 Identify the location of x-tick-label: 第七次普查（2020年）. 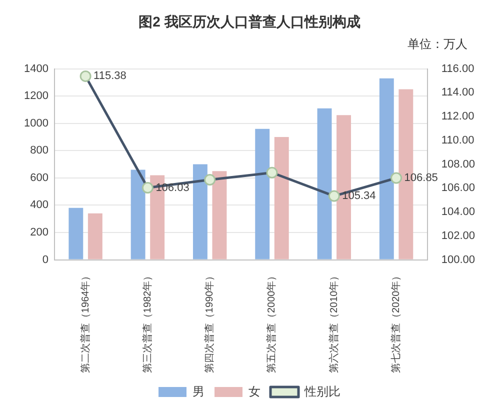
(396, 322).